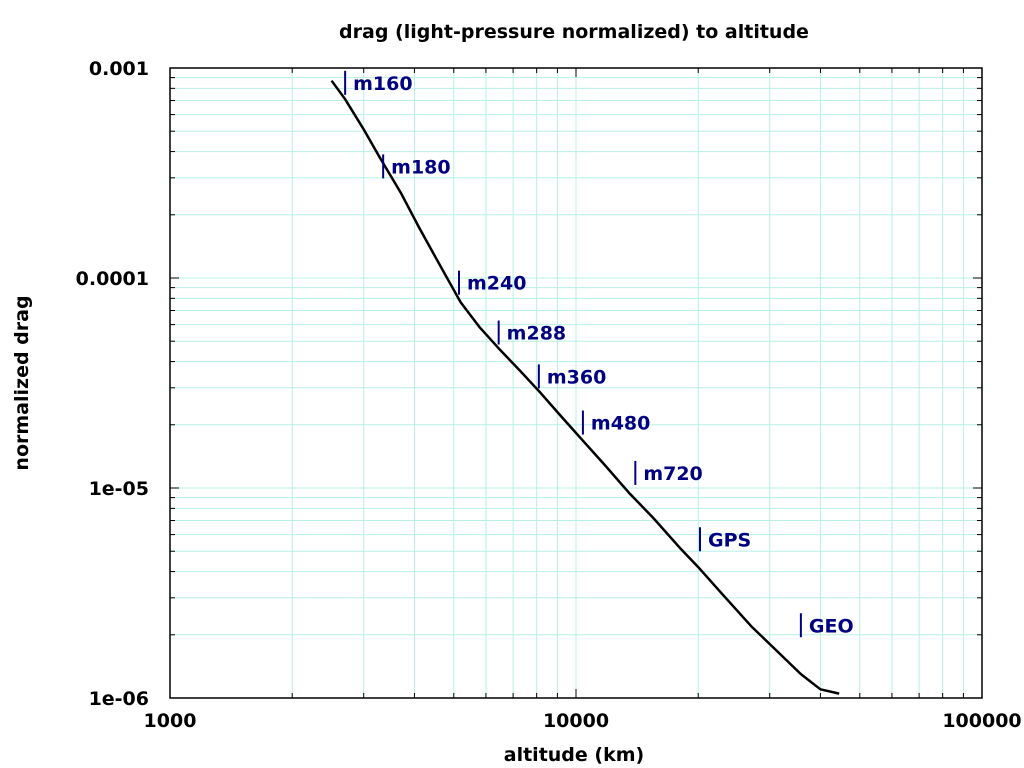  I want to click on y-tick-label: 0.0001, so click(112, 279).